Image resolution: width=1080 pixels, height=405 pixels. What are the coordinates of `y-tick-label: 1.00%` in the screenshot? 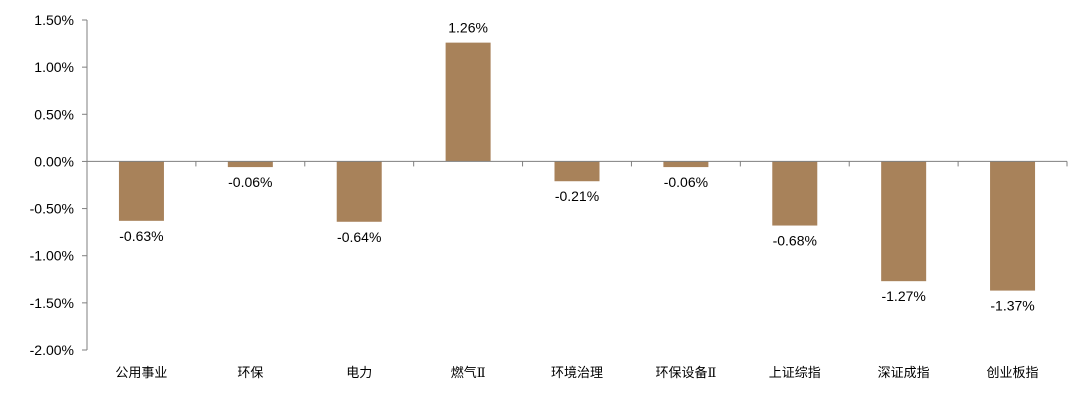 It's located at (54, 67).